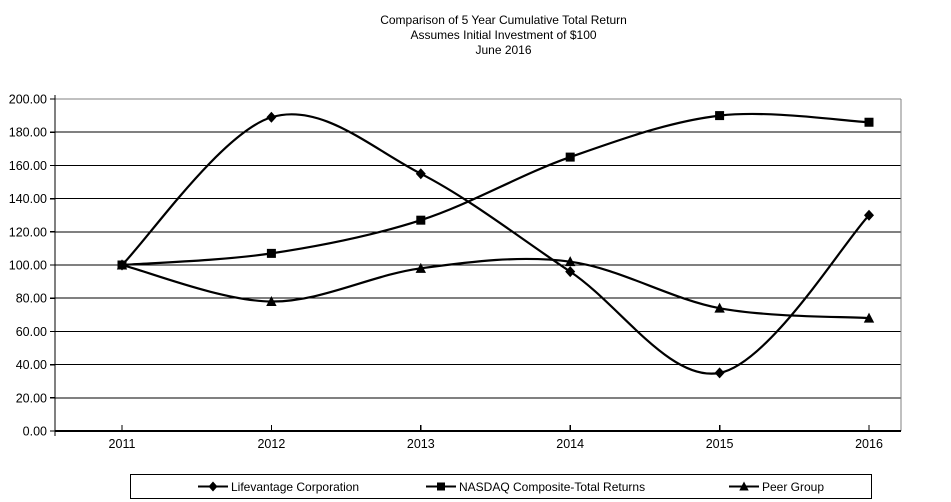  I want to click on square-marker-icon, so click(441, 486).